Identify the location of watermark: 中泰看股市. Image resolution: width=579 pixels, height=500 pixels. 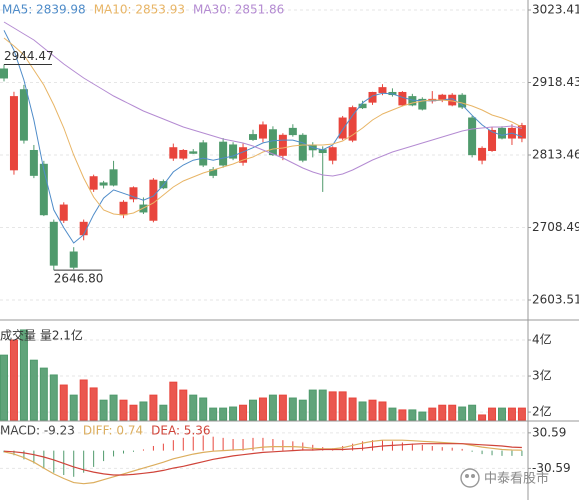
(516, 479).